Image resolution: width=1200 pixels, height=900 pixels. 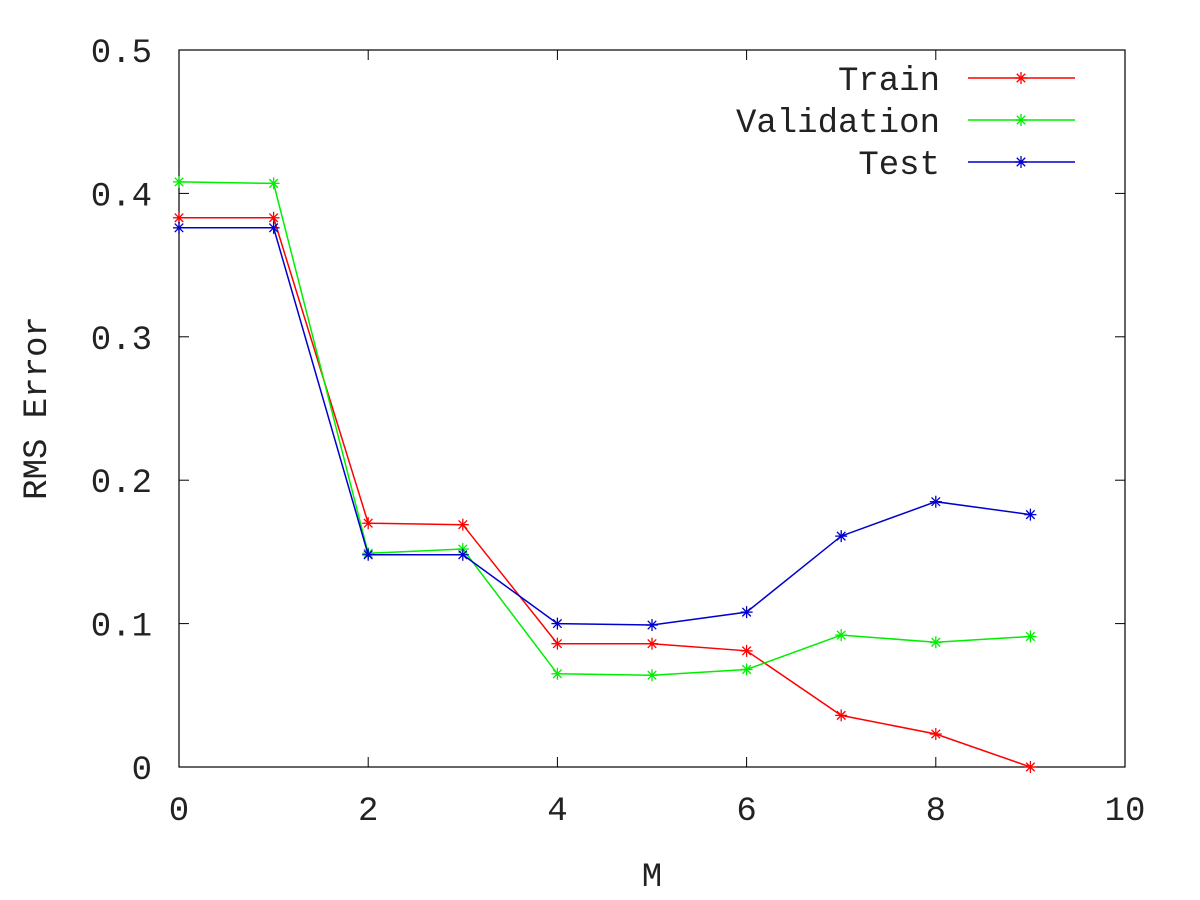 What do you see at coordinates (746, 812) in the screenshot?
I see `x-tick-label: 6` at bounding box center [746, 812].